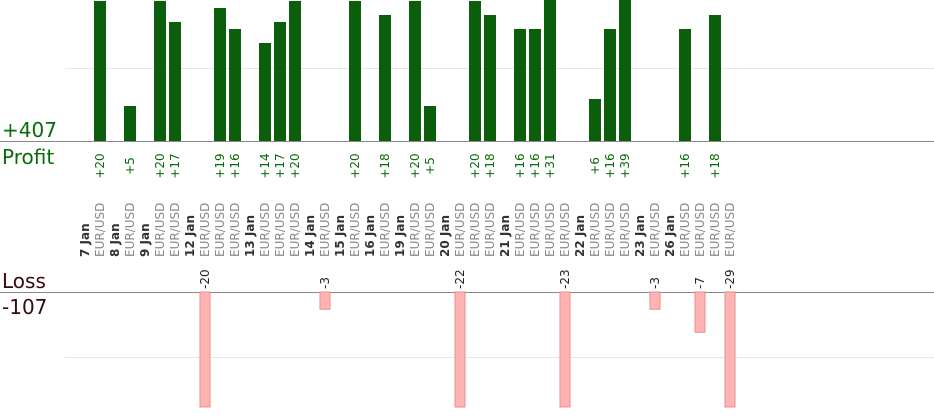  What do you see at coordinates (29, 130) in the screenshot?
I see `profit-total: +407` at bounding box center [29, 130].